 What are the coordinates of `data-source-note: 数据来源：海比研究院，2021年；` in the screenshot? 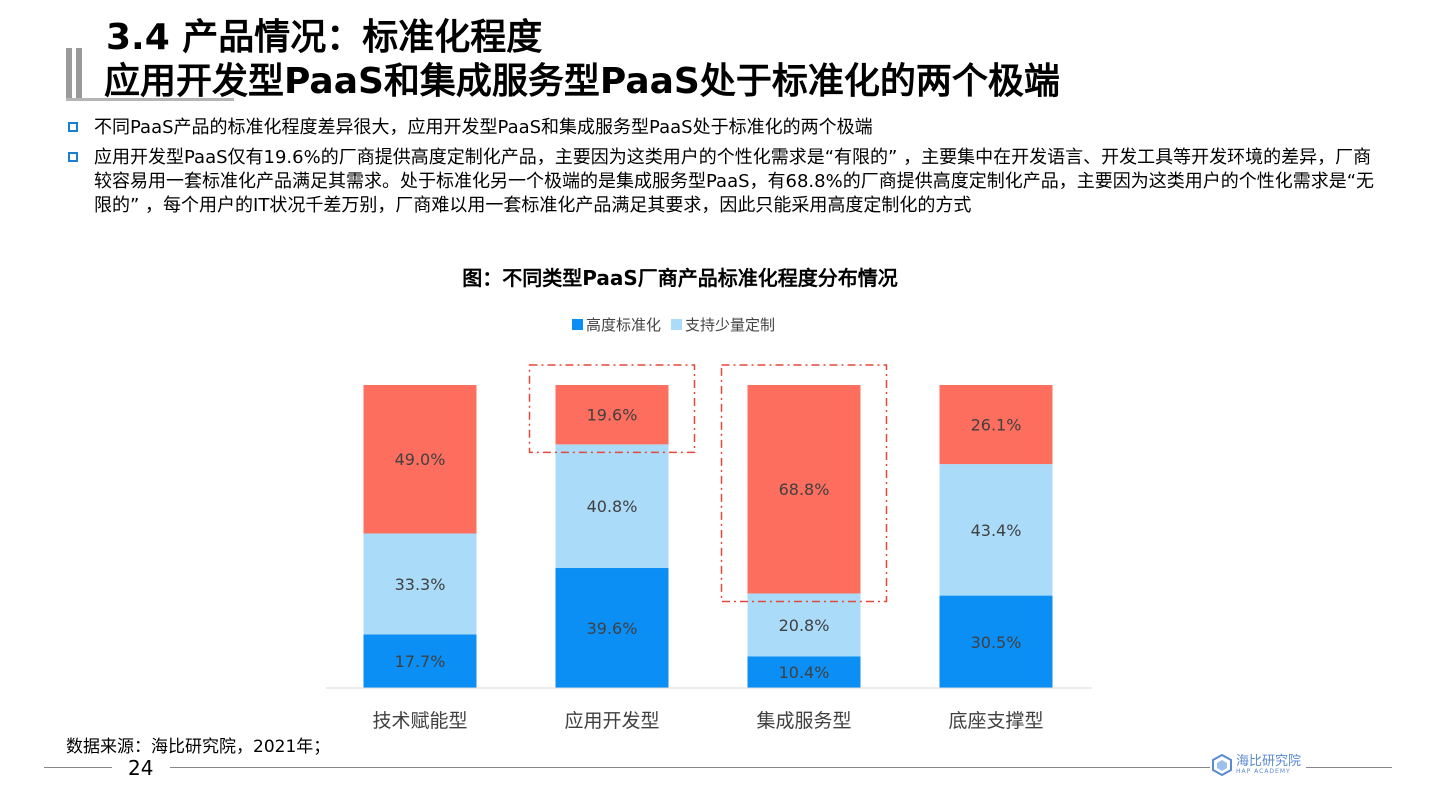 It's located at (198, 747).